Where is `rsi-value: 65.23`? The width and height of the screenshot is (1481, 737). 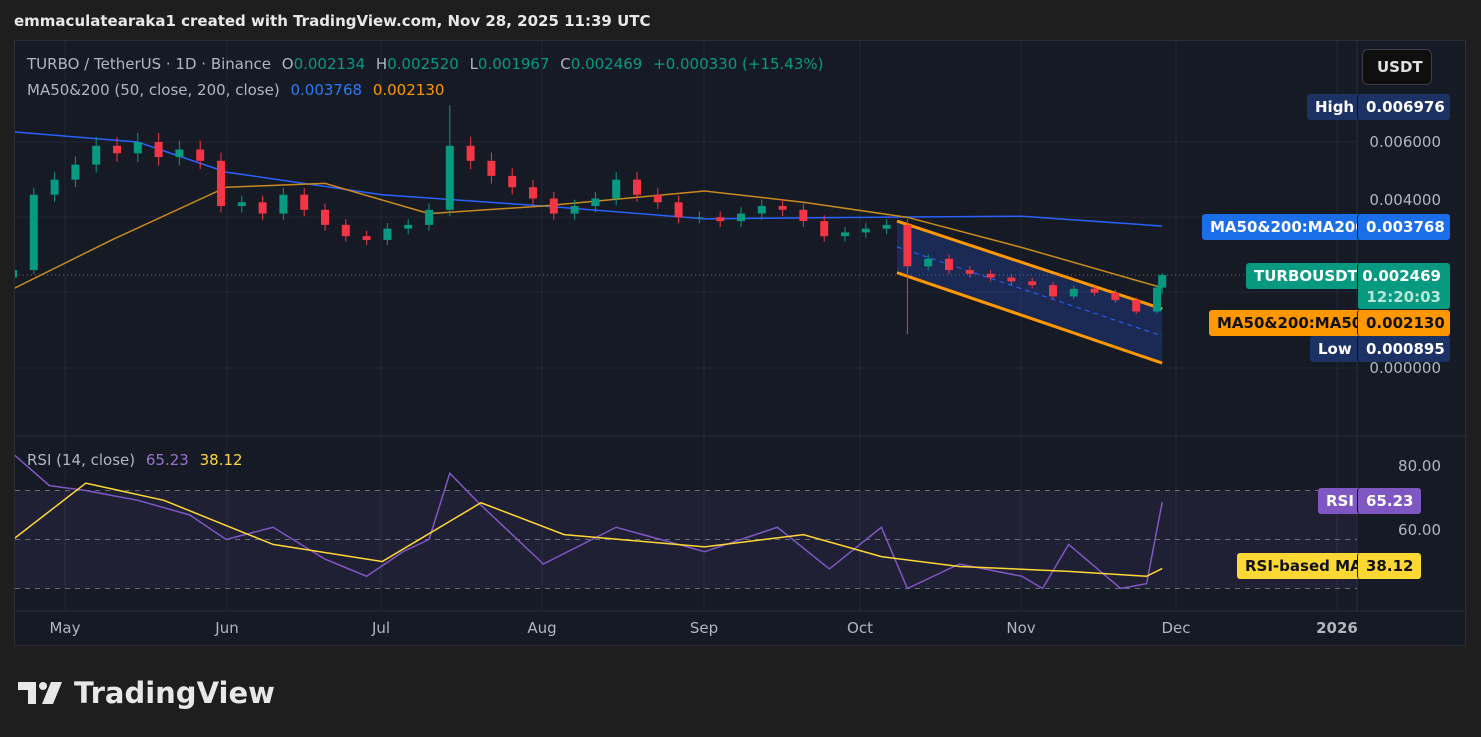 rsi-value: 65.23 is located at coordinates (167, 460).